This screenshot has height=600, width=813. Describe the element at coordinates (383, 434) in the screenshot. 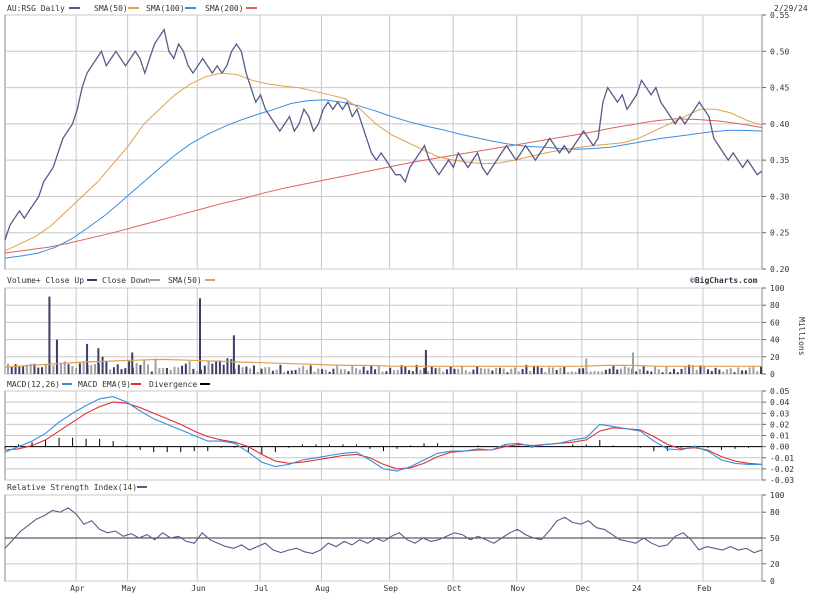

I see `macd-layer` at that location.